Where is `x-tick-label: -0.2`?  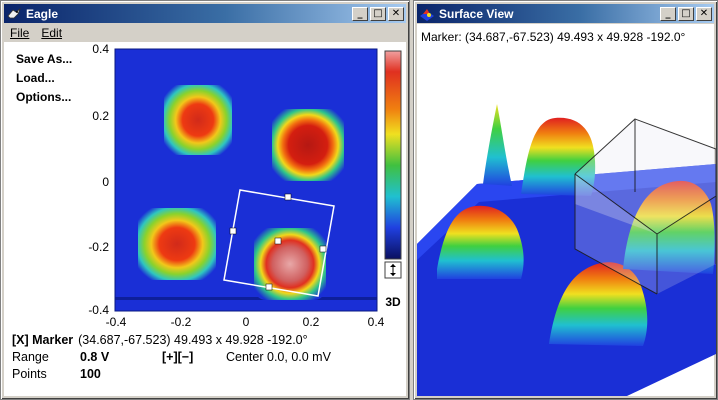 x-tick-label: -0.2 is located at coordinates (181, 322).